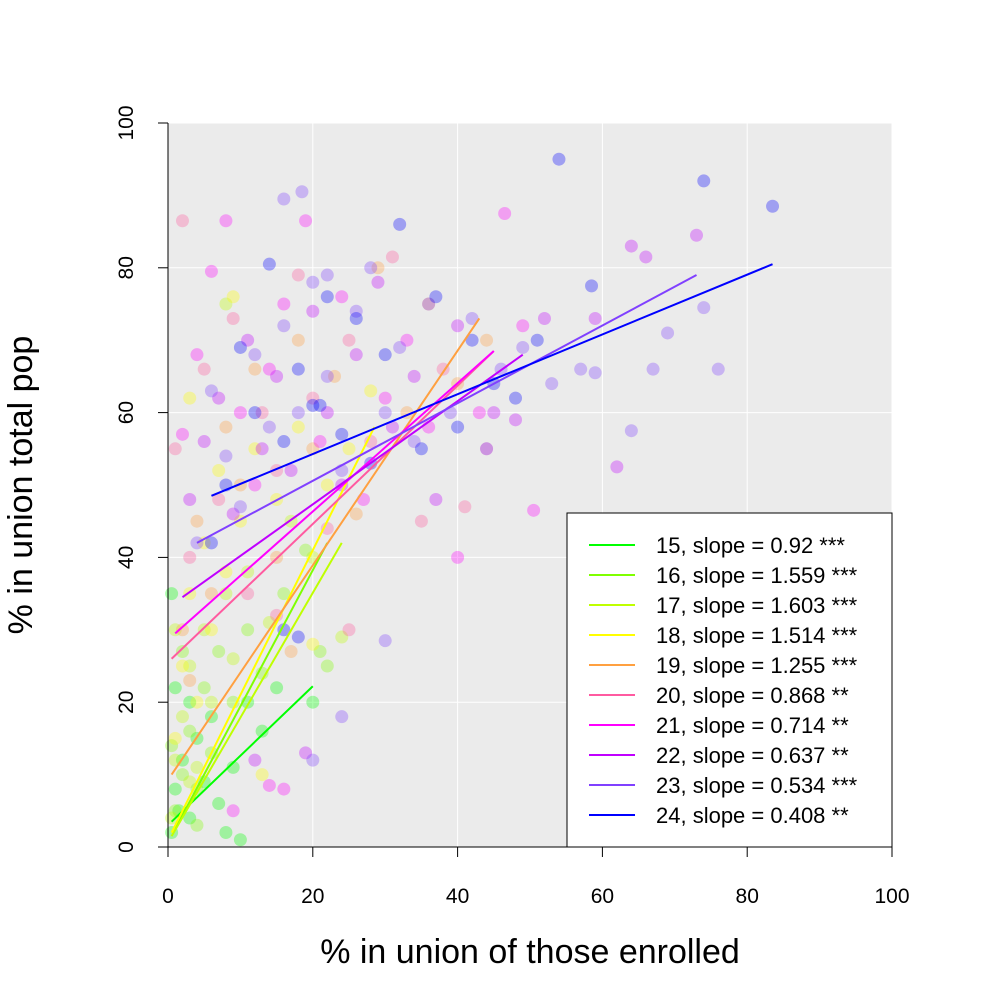  I want to click on legend-label-series-1: 15, slope = 0.92 ***, so click(750, 545).